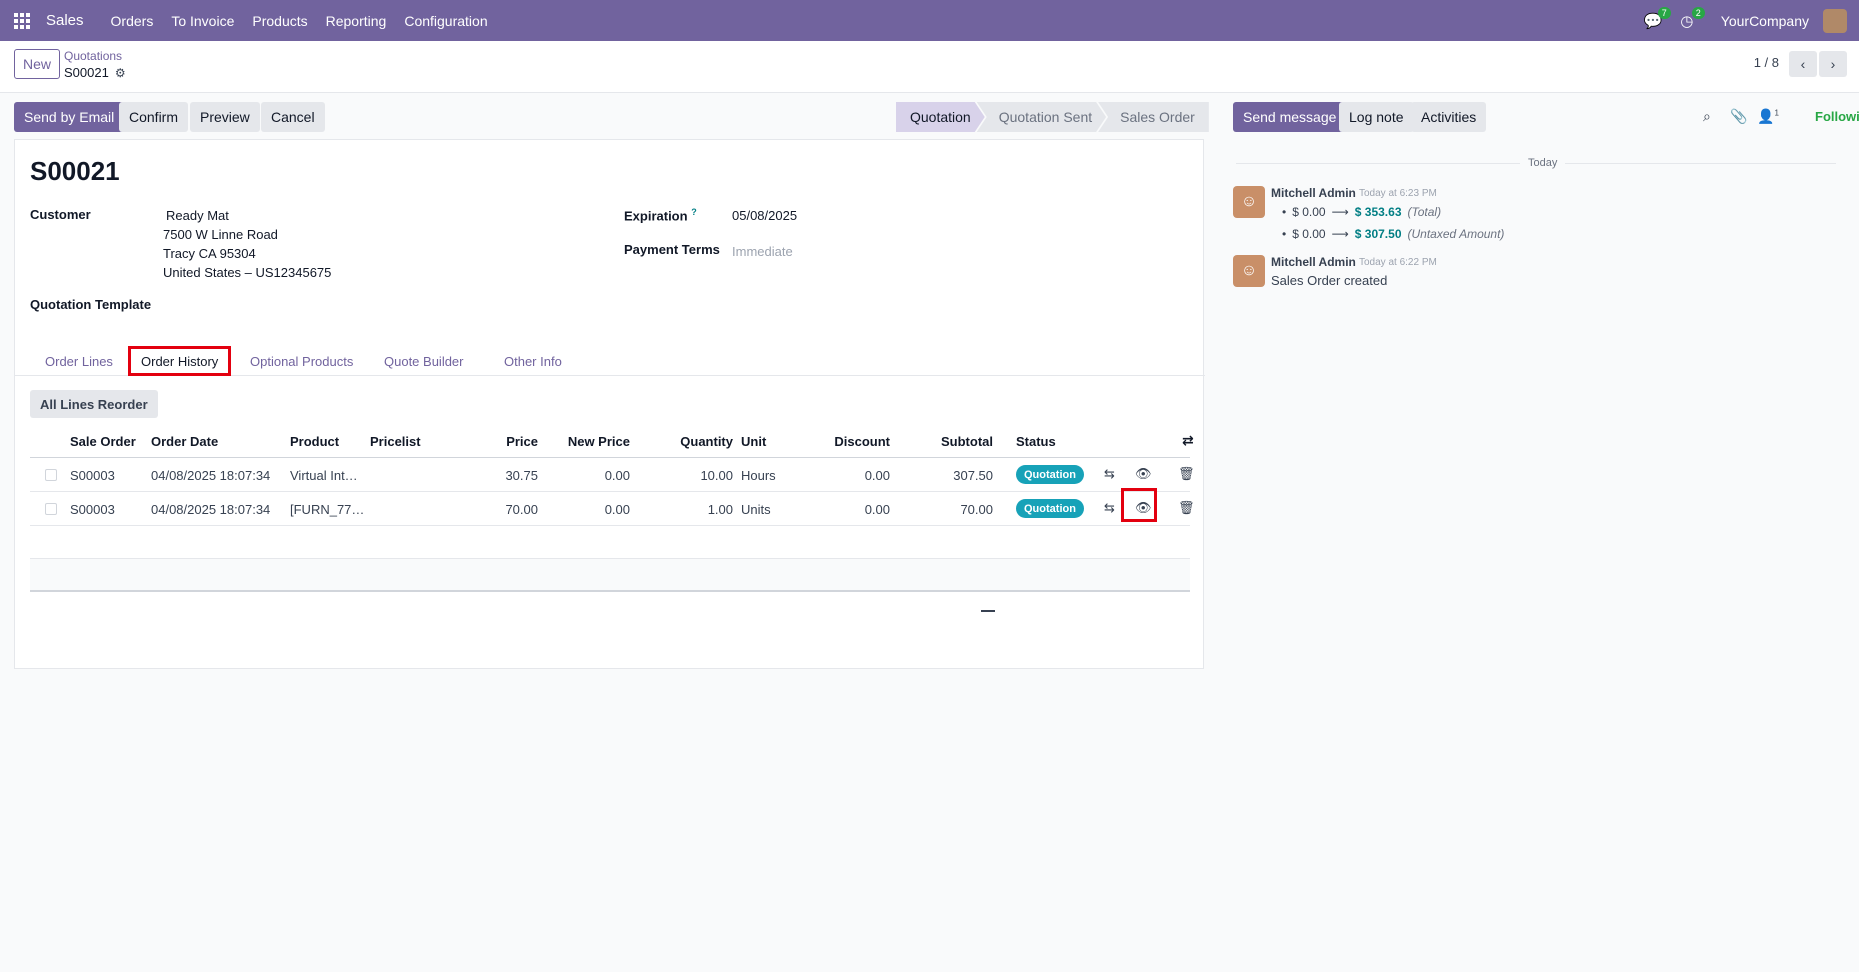 This screenshot has width=1859, height=972. What do you see at coordinates (1764, 20) in the screenshot?
I see `company-switcher: YourCompany` at bounding box center [1764, 20].